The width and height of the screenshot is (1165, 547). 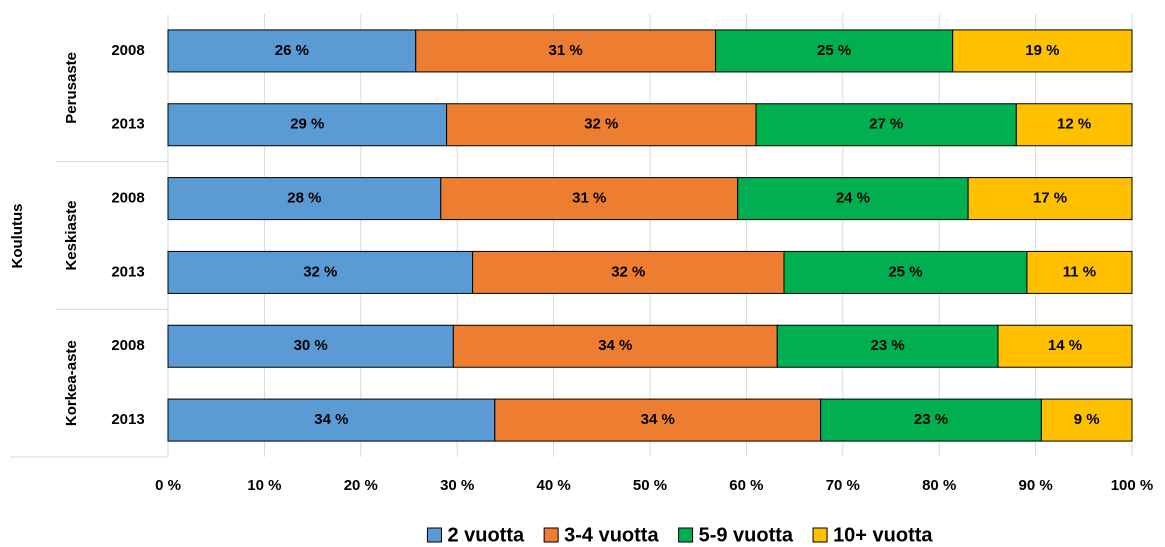 I want to click on x-tick-label: 30 %, so click(x=457, y=485).